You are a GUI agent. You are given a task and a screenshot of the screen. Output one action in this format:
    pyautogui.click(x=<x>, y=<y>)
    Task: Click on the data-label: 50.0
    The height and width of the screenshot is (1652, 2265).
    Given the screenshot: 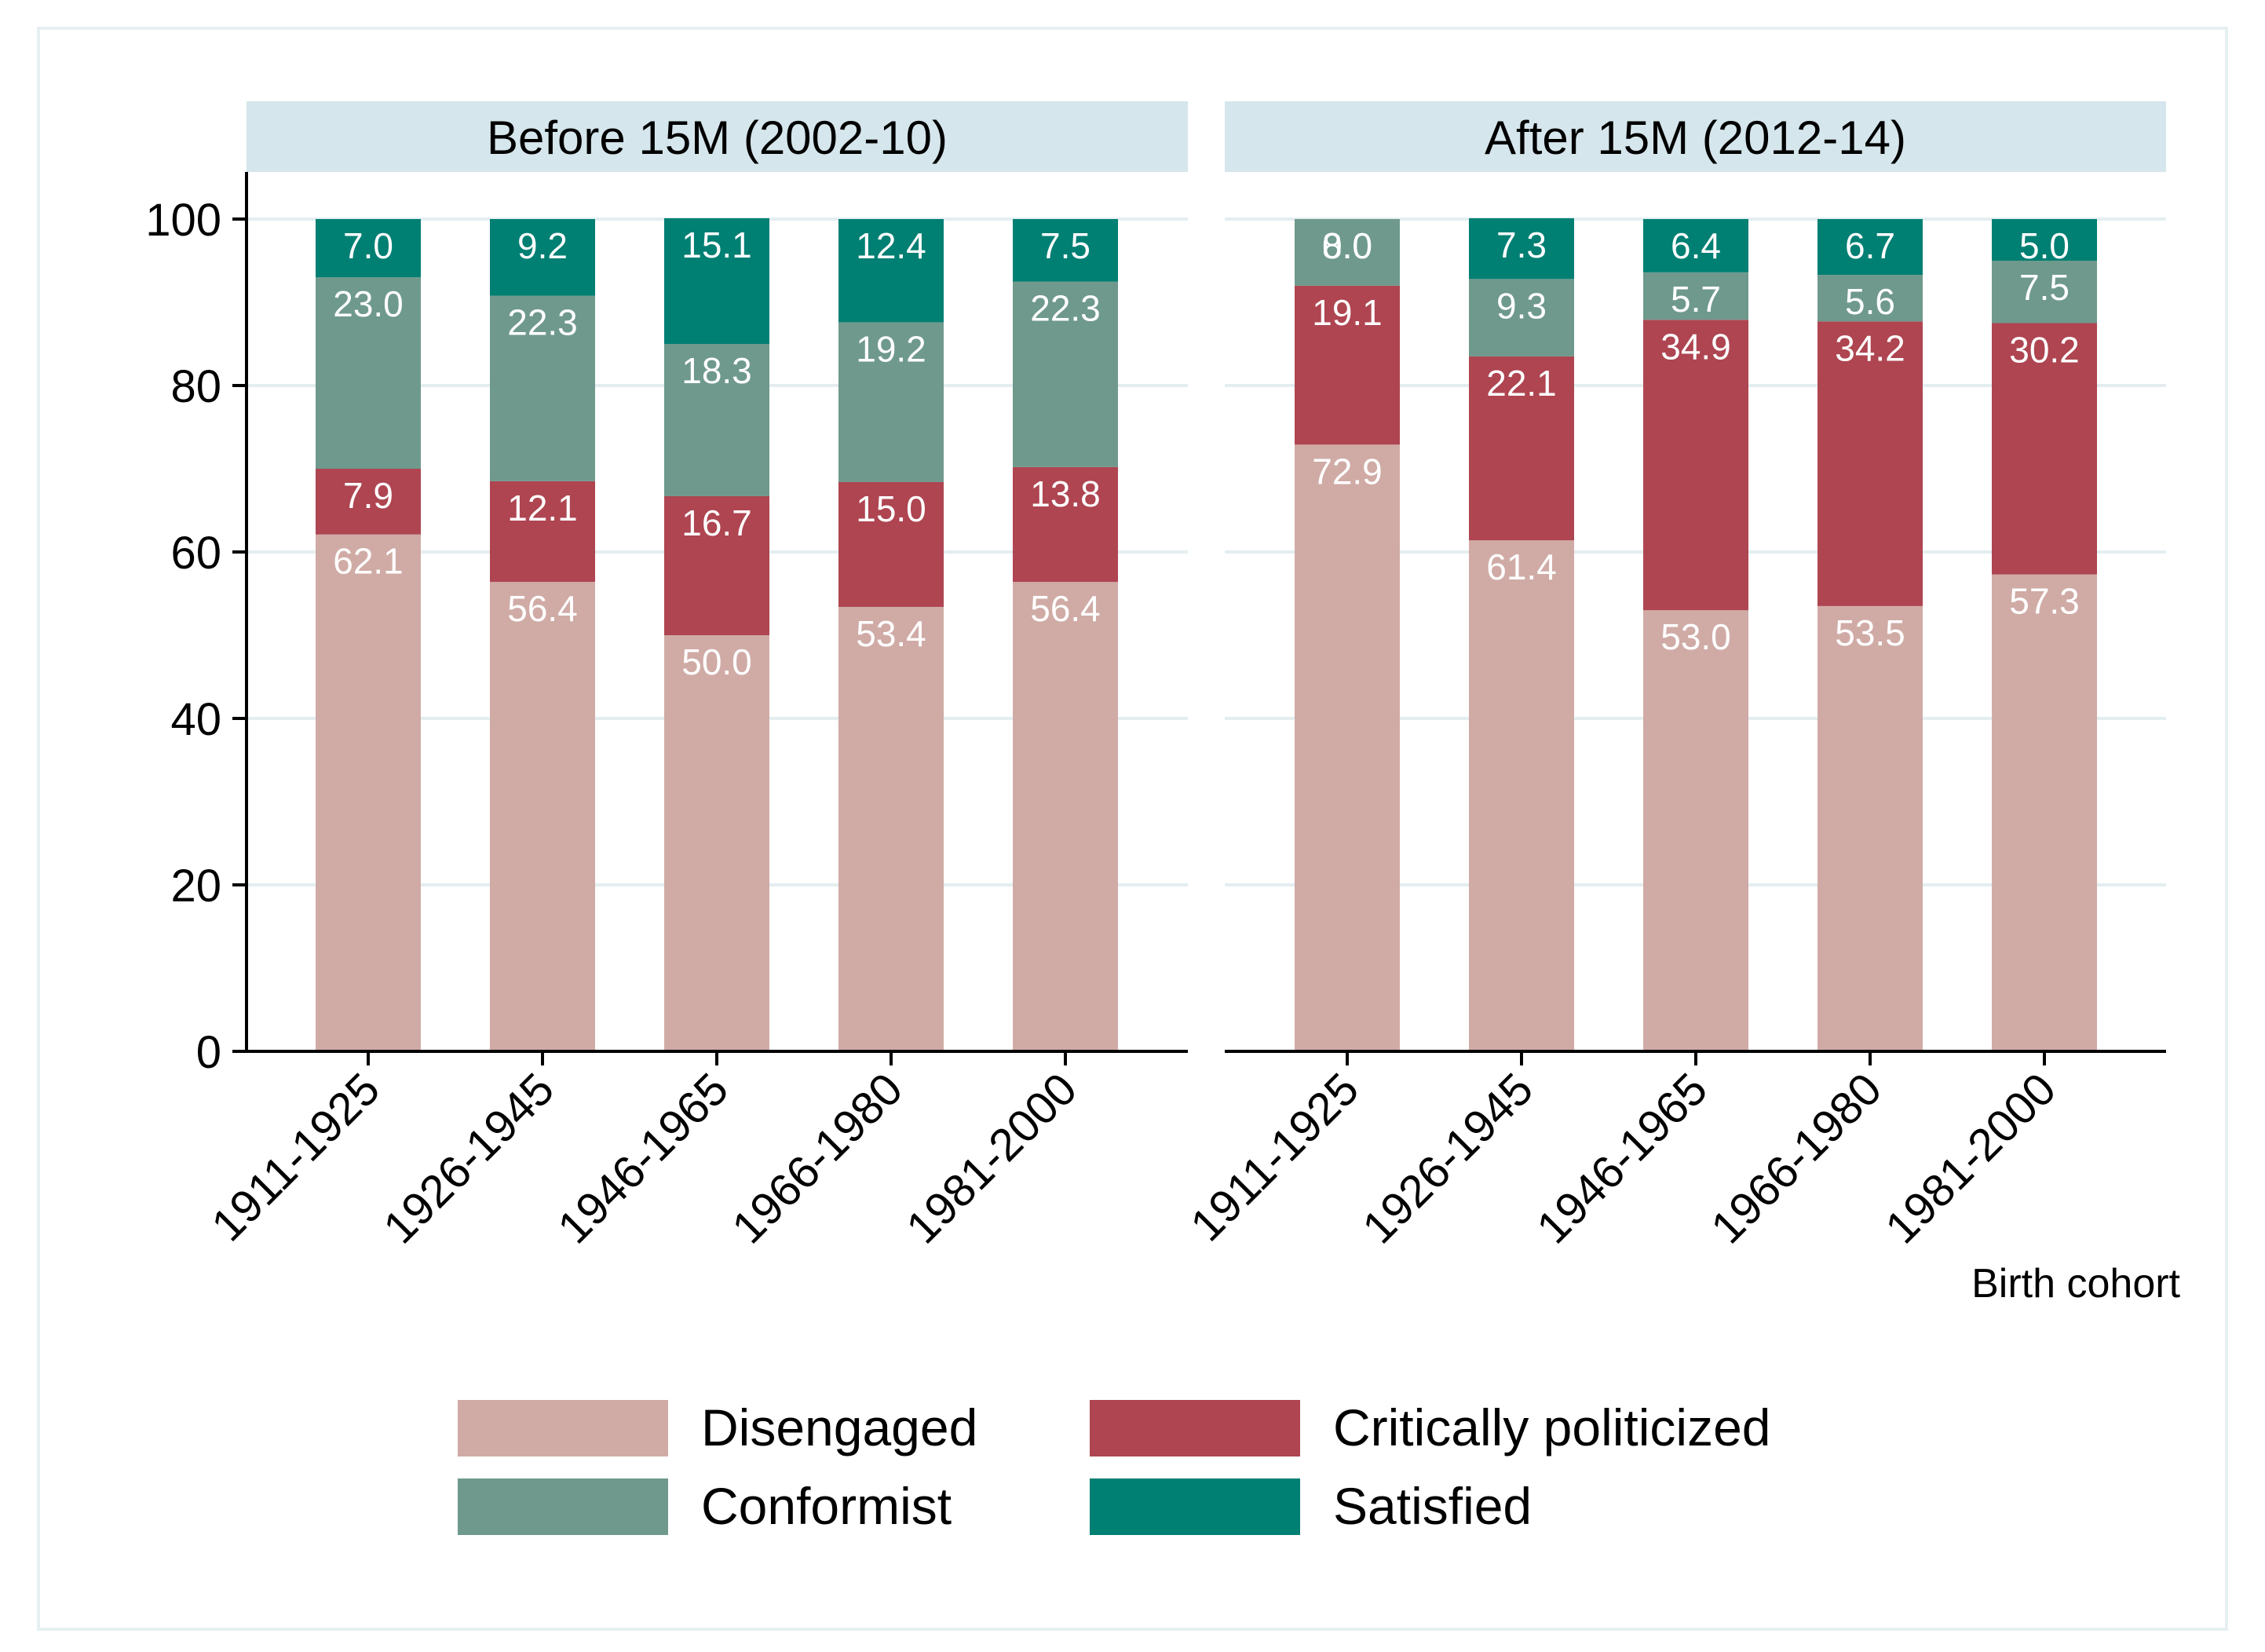 What is the action you would take?
    pyautogui.click(x=716, y=661)
    